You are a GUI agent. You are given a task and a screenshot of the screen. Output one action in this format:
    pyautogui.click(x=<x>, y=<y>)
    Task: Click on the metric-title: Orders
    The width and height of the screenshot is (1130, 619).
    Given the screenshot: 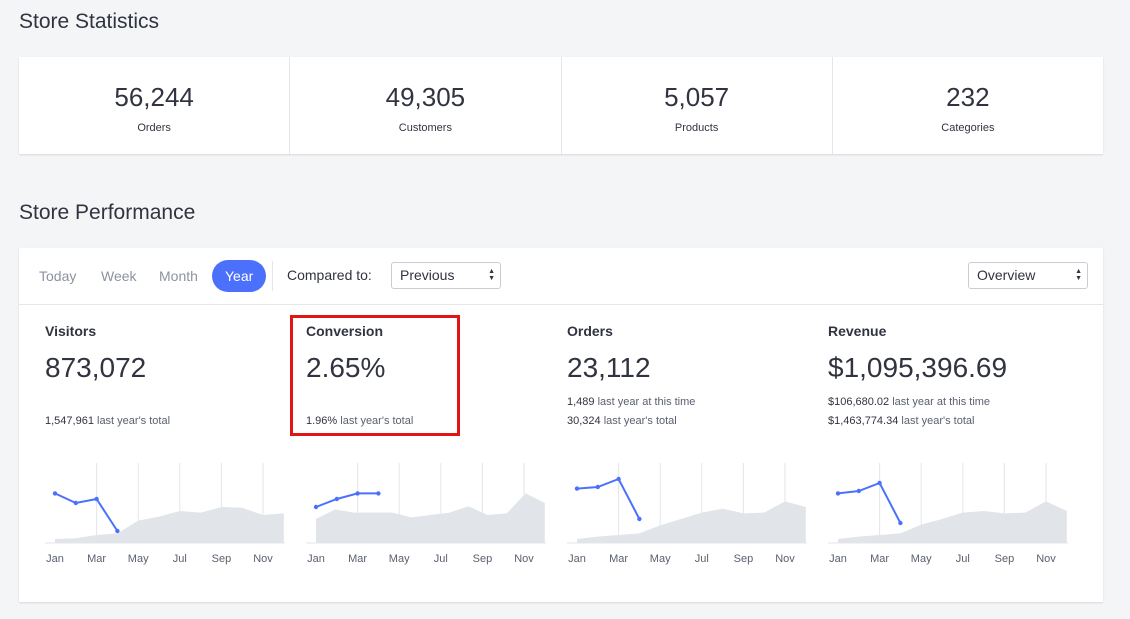 What is the action you would take?
    pyautogui.click(x=590, y=331)
    